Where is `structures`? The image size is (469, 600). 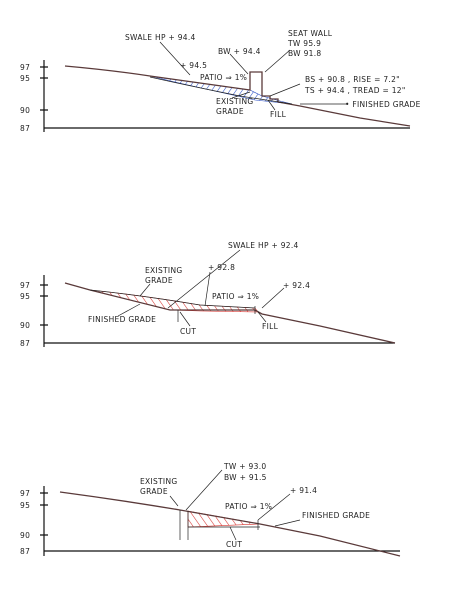 structures is located at coordinates (235, 505).